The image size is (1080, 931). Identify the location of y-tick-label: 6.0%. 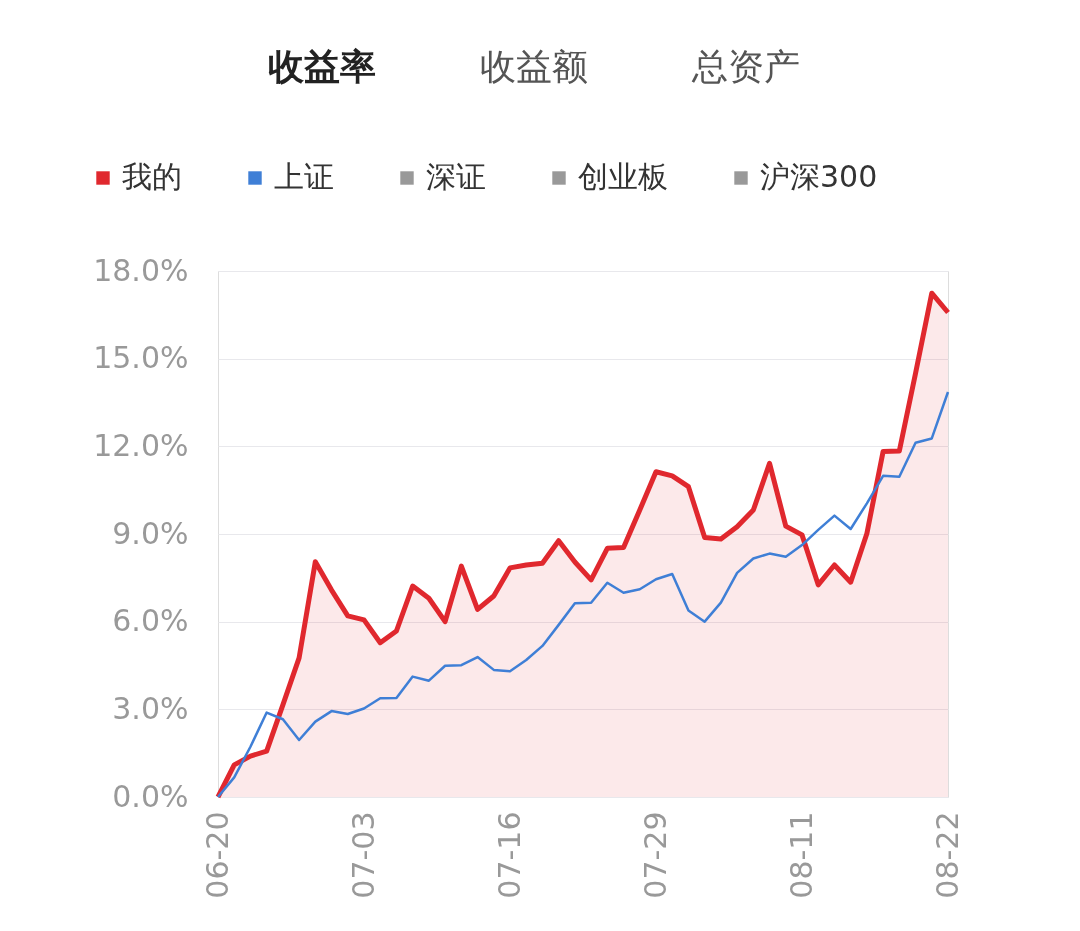
(150, 621).